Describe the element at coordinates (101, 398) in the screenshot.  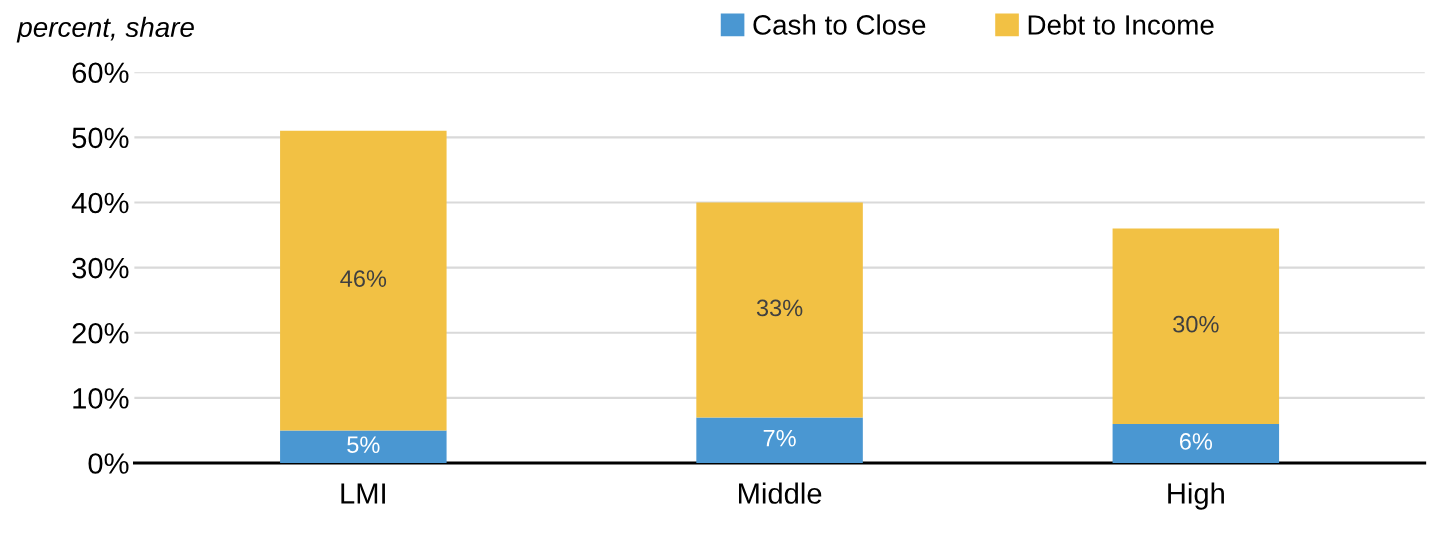
I see `y-tick-label: 10%` at that location.